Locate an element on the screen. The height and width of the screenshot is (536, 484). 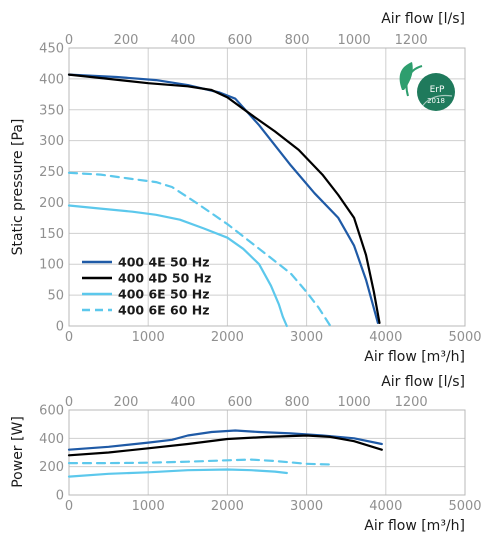
legend-label-6E50: 400 6E 50 Hz is located at coordinates (164, 294).